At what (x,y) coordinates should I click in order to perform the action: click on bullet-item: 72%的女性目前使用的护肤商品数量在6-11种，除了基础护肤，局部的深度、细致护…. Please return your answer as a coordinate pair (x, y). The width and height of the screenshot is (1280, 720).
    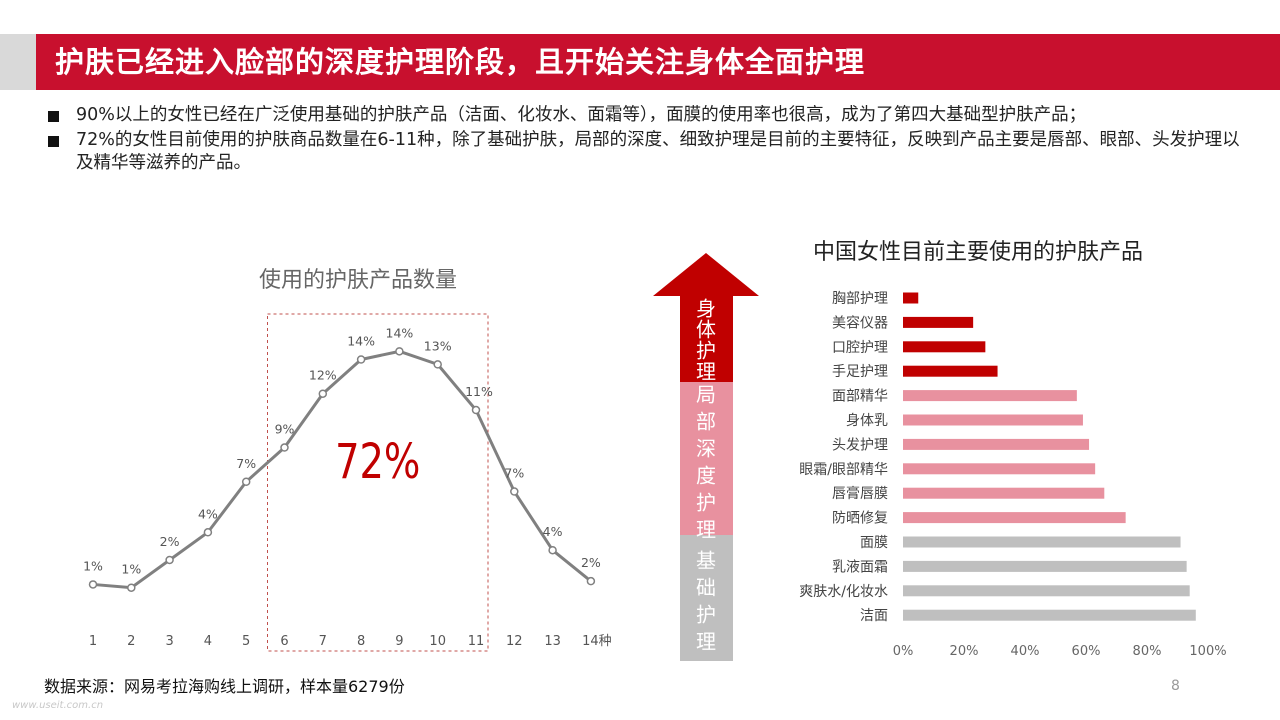
    Looking at the image, I should click on (648, 152).